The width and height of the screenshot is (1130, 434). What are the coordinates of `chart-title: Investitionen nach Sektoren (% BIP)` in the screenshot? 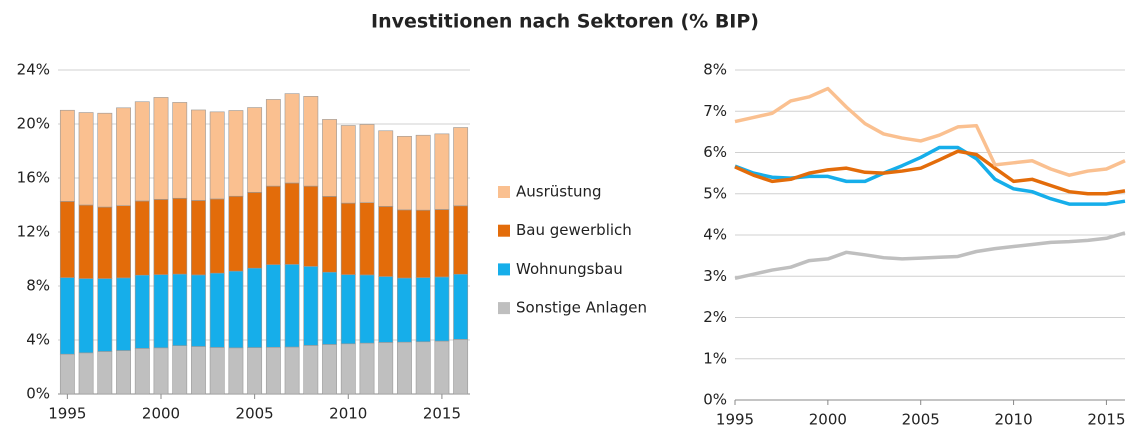 It's located at (565, 22).